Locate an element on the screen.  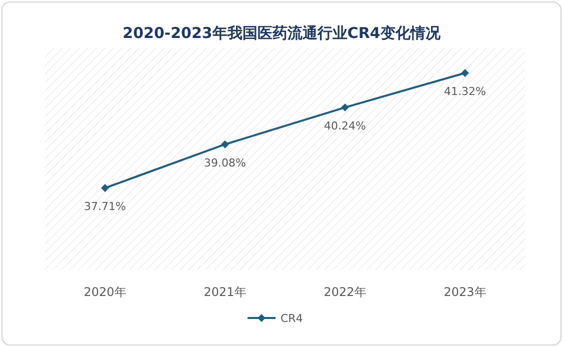
data-label: 39.08% is located at coordinates (225, 163).